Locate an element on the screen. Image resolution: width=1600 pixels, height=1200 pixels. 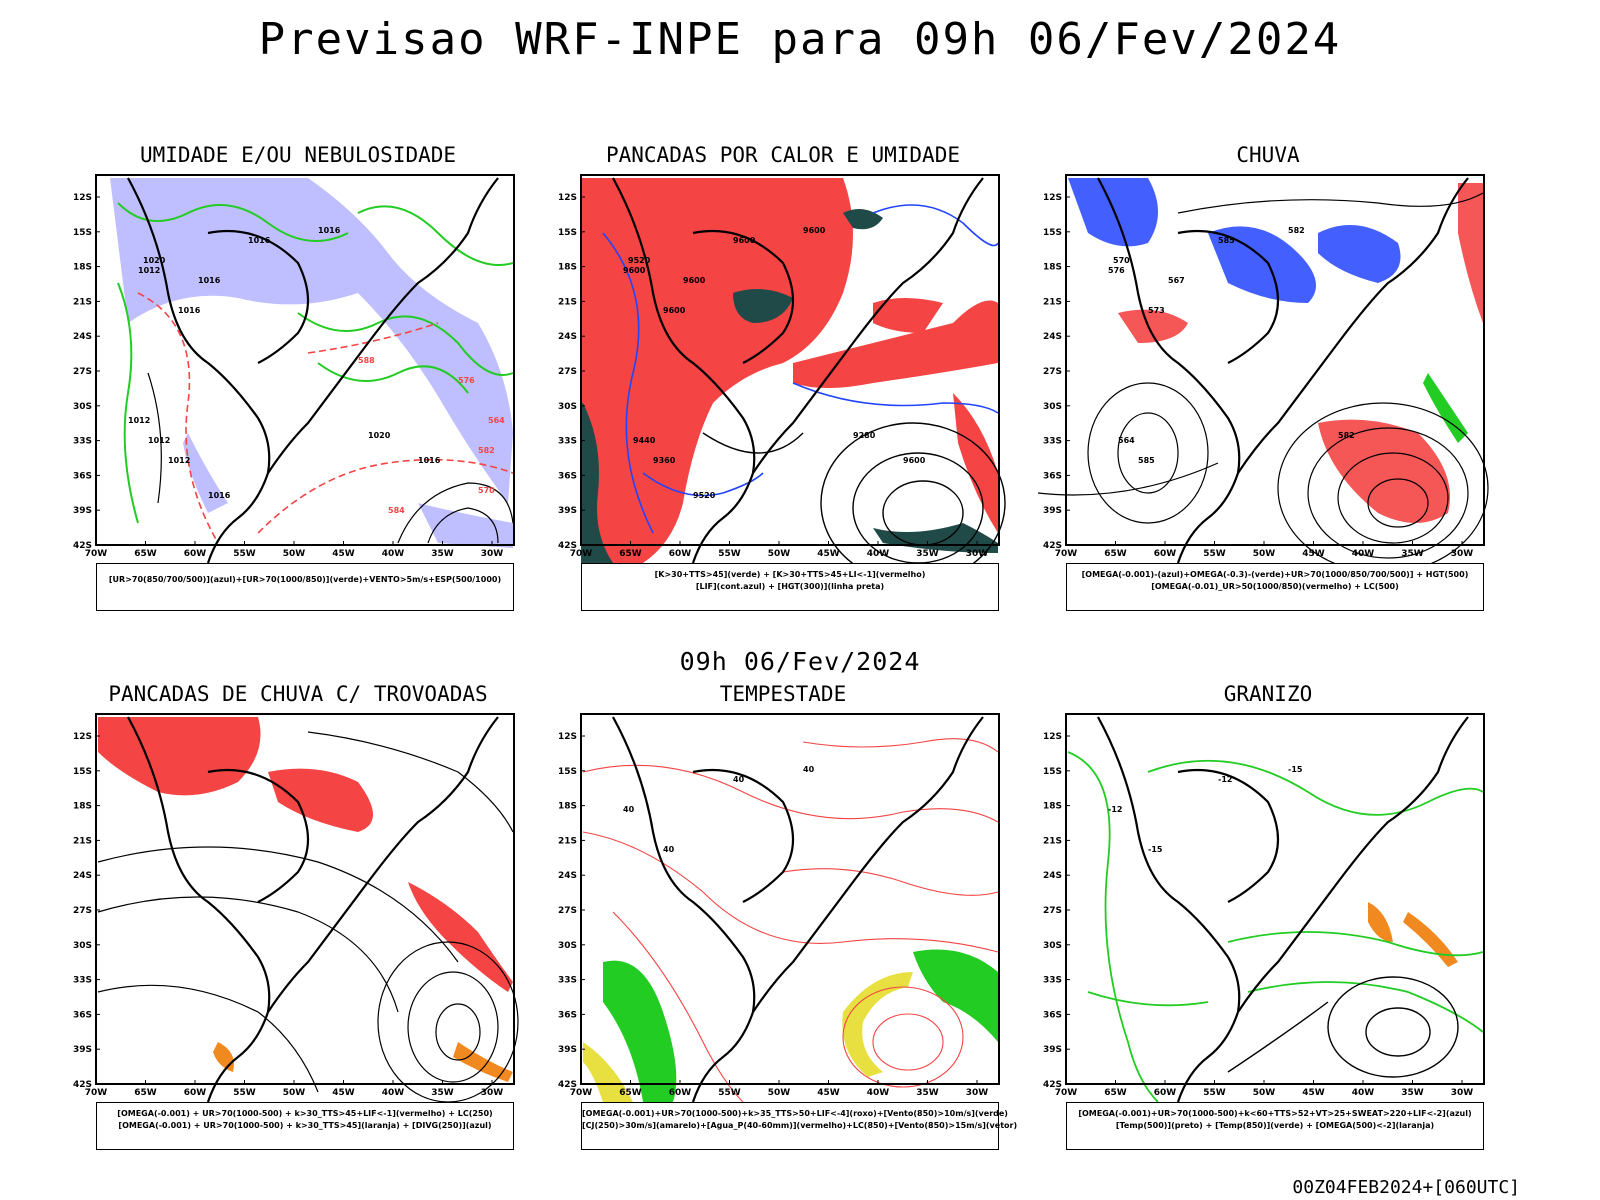
panel-title: CHUVA is located at coordinates (1268, 155).